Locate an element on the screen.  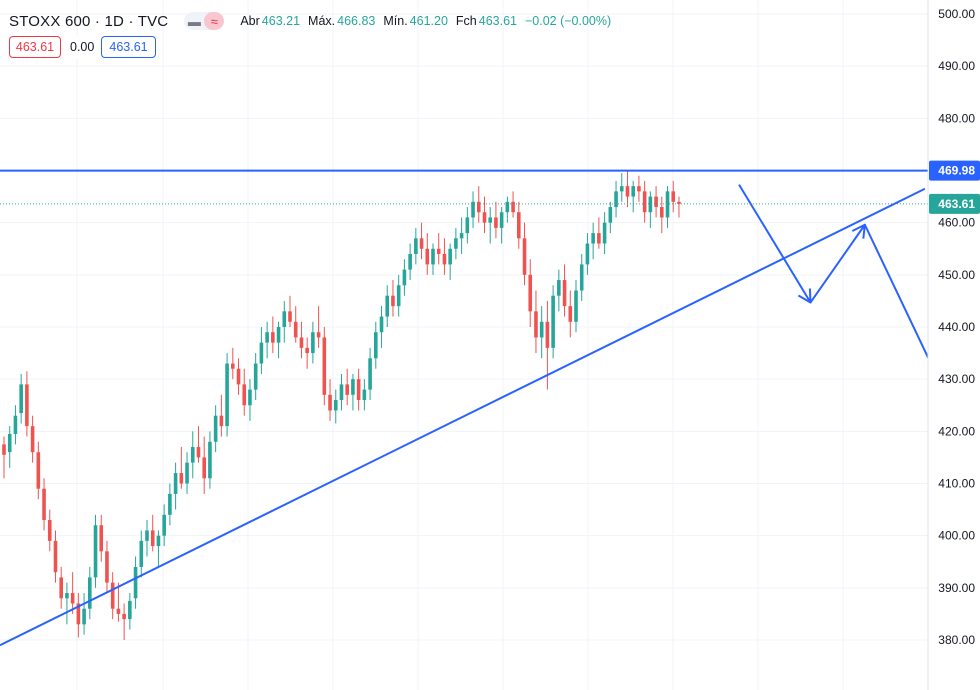
visibility-toggle: ▬ ≈ is located at coordinates (204, 21).